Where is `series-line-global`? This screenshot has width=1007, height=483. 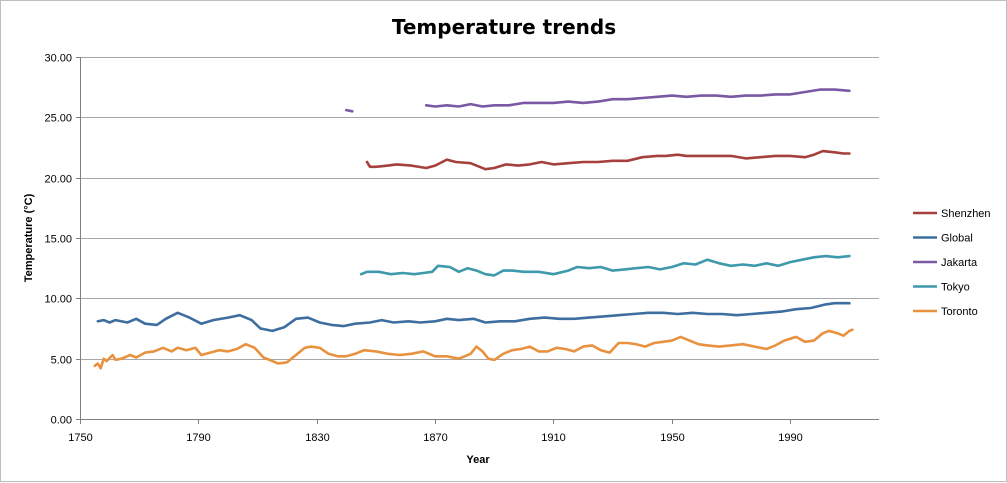
series-line-global is located at coordinates (473, 317).